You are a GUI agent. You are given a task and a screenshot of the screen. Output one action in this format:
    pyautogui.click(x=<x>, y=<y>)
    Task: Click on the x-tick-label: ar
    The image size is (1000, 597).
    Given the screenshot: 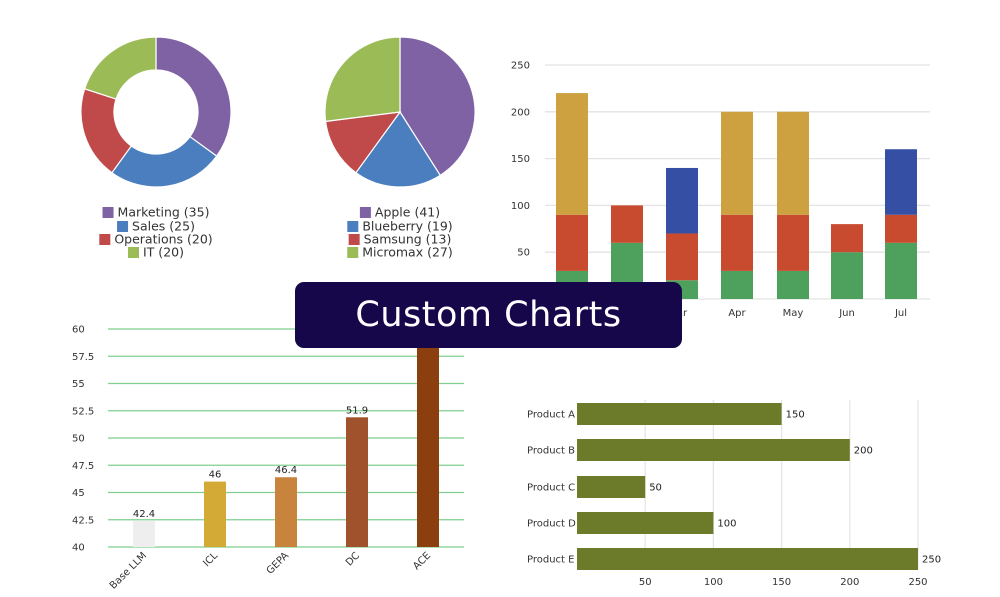 What is the action you would take?
    pyautogui.click(x=682, y=313)
    